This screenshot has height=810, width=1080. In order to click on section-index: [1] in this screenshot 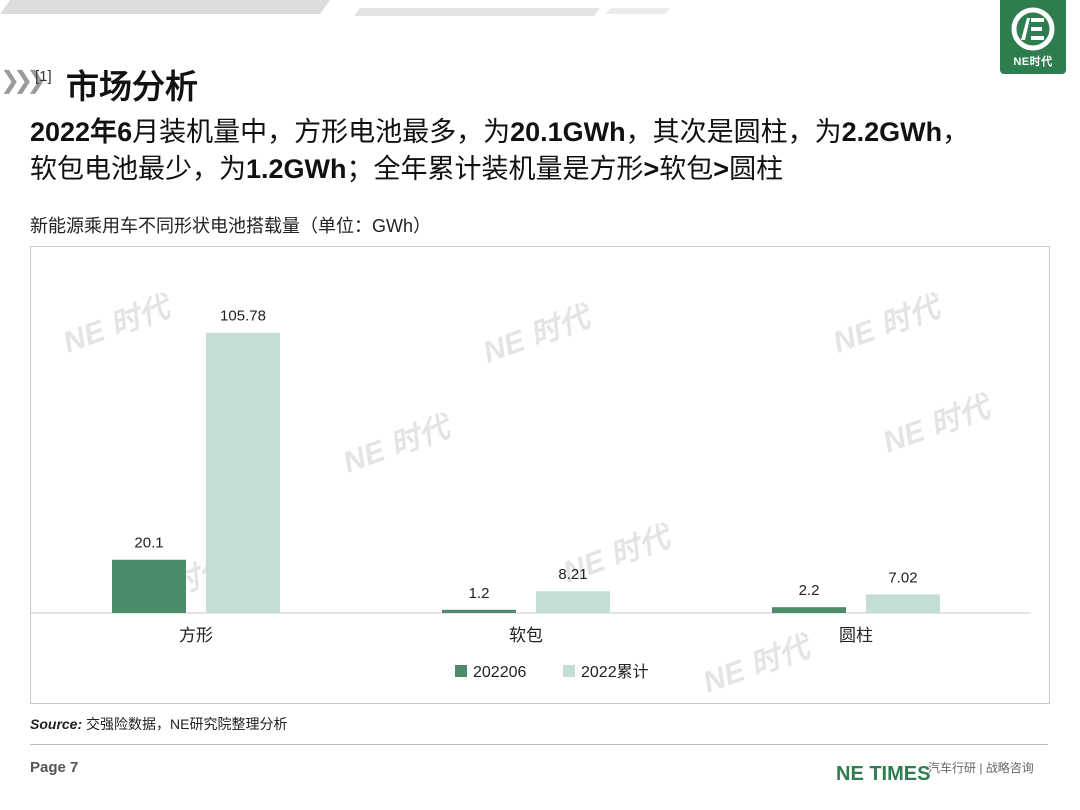, I will do `click(43, 76)`.